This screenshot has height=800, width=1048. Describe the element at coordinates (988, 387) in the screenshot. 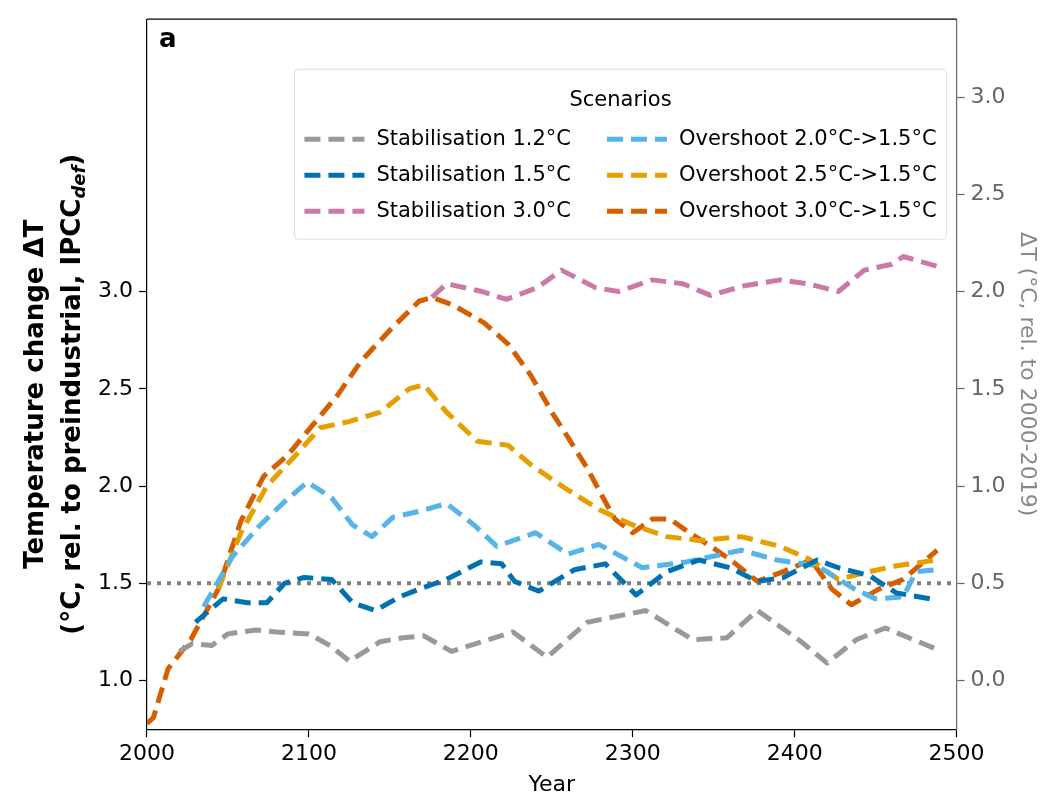

I see `y2-tick-label: 1.5` at that location.